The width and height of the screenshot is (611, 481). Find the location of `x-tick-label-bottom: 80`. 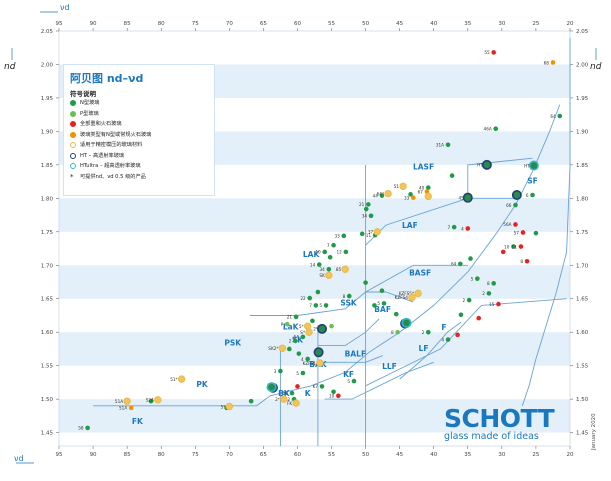

x-tick-label-bottom: 80 is located at coordinates (161, 455).